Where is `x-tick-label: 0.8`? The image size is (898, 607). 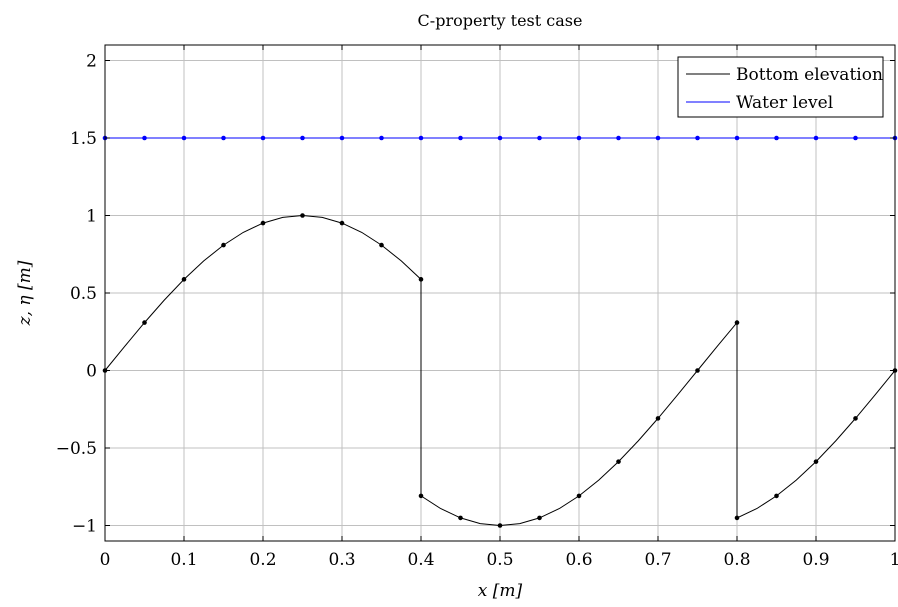 x-tick-label: 0.8 is located at coordinates (736, 560).